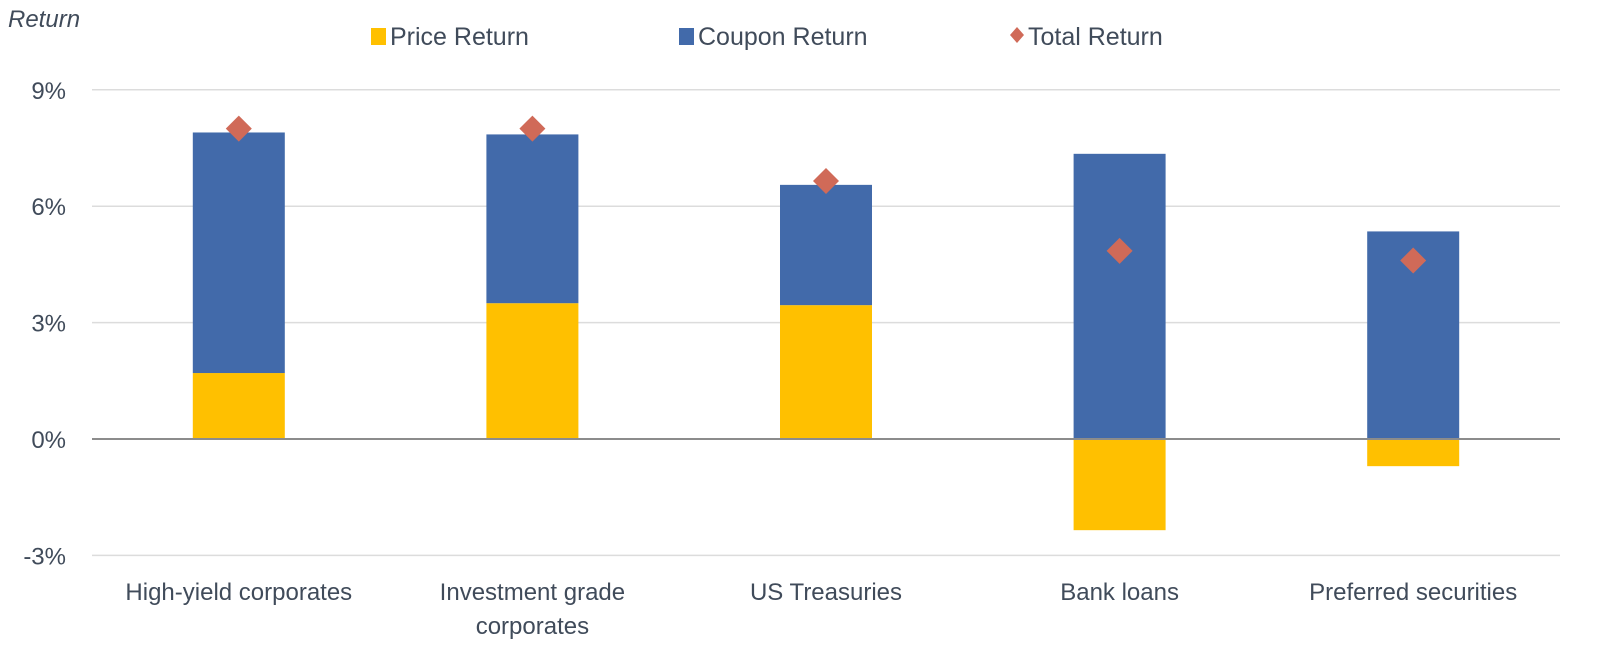  I want to click on legend-label: Price Return, so click(459, 37).